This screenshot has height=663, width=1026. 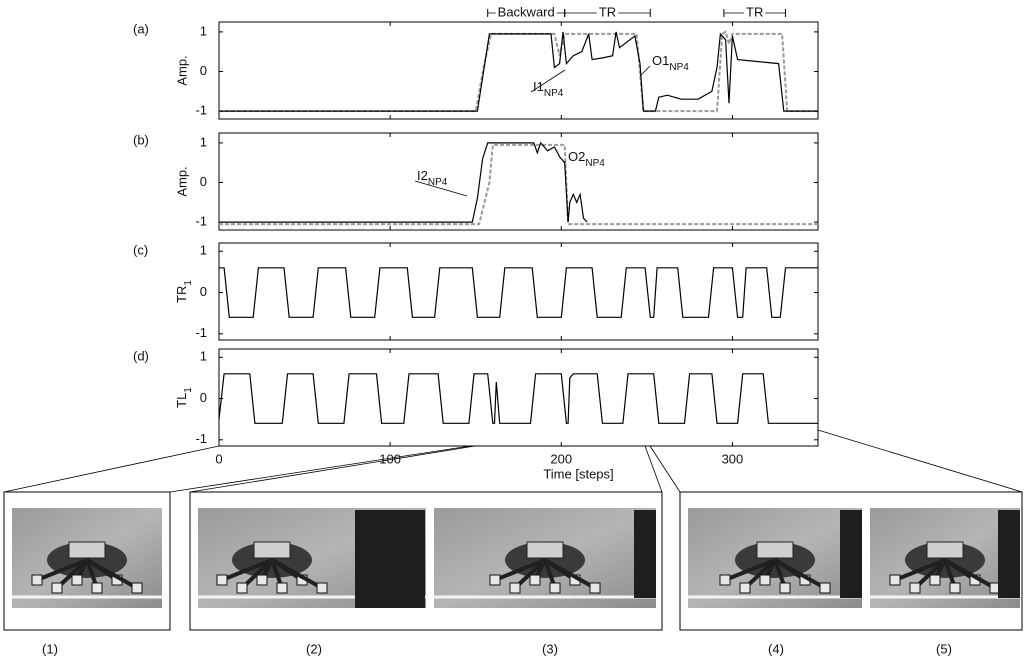 I want to click on series-label-main: O1, so click(x=660, y=60).